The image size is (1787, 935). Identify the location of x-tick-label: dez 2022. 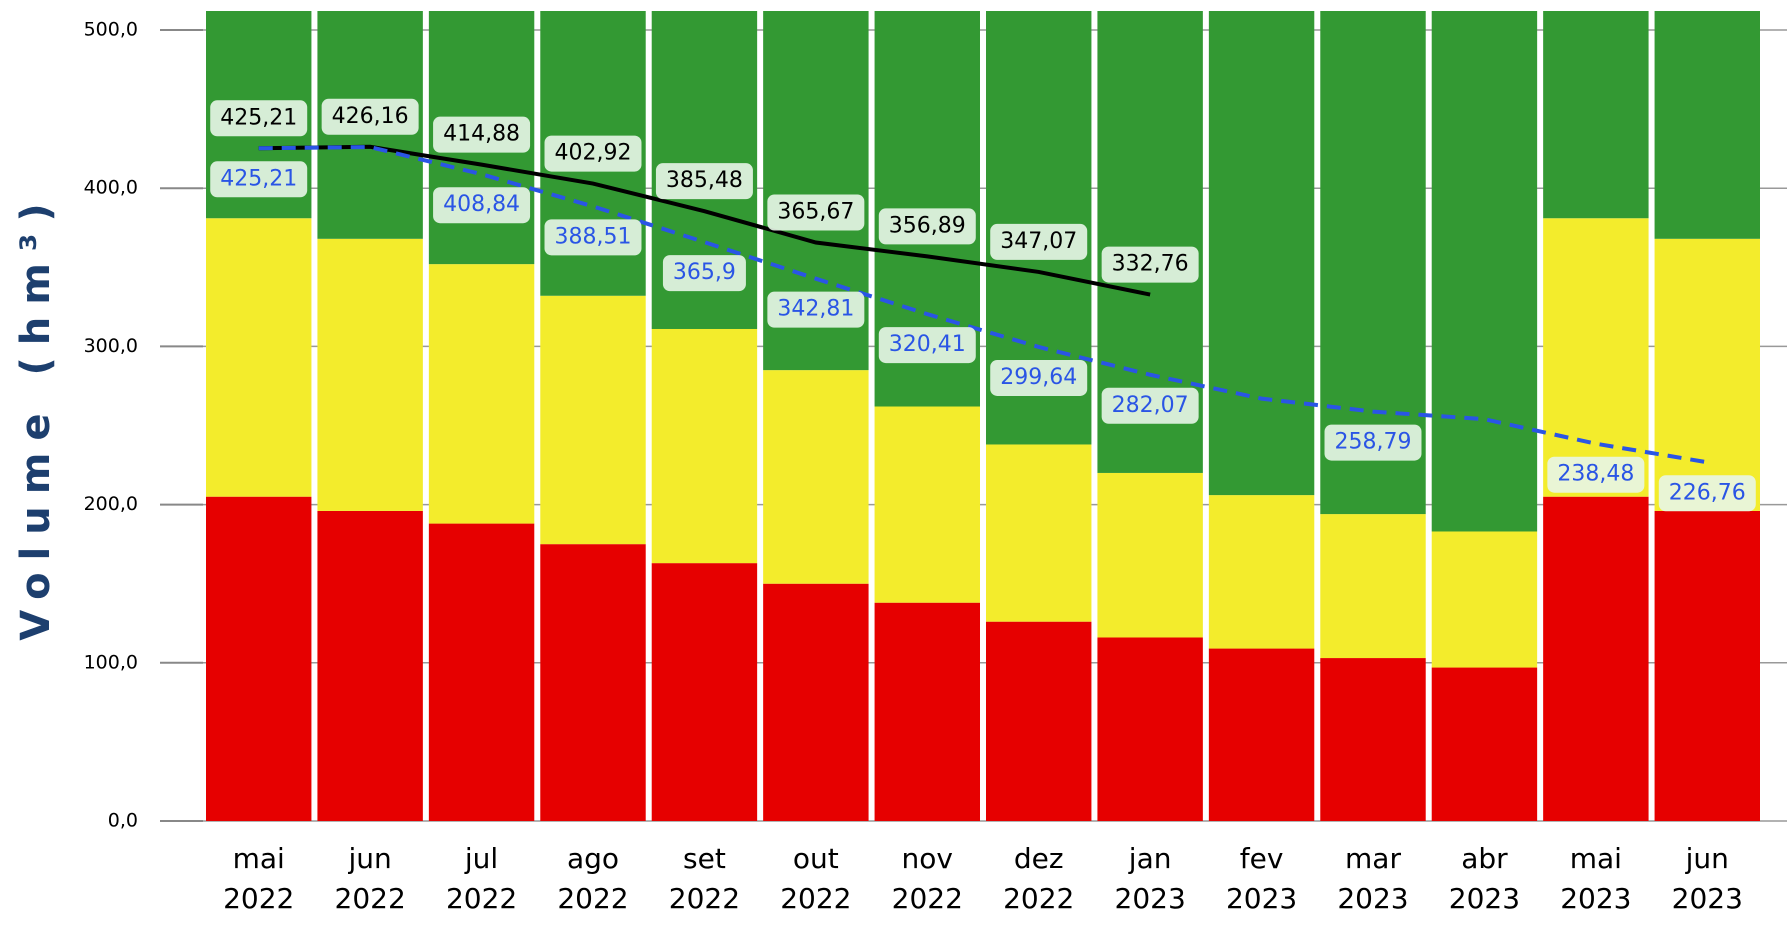
(1038, 878).